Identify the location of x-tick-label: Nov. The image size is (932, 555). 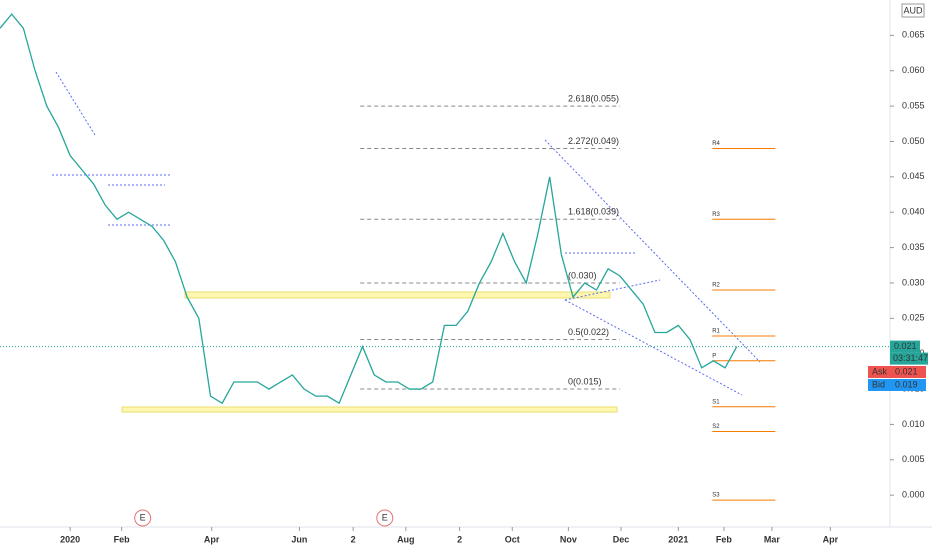
(568, 539).